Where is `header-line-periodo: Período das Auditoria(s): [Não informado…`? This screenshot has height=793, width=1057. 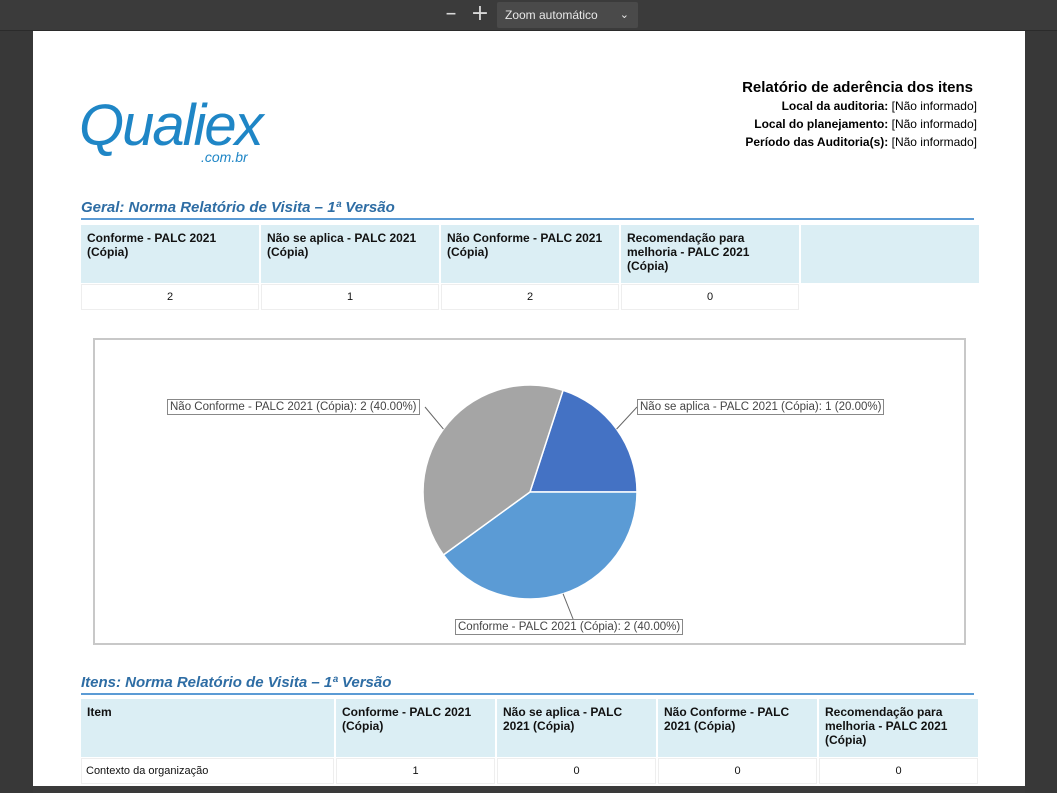
header-line-periodo: Período das Auditoria(s): [Não informado… is located at coordinates (859, 142).